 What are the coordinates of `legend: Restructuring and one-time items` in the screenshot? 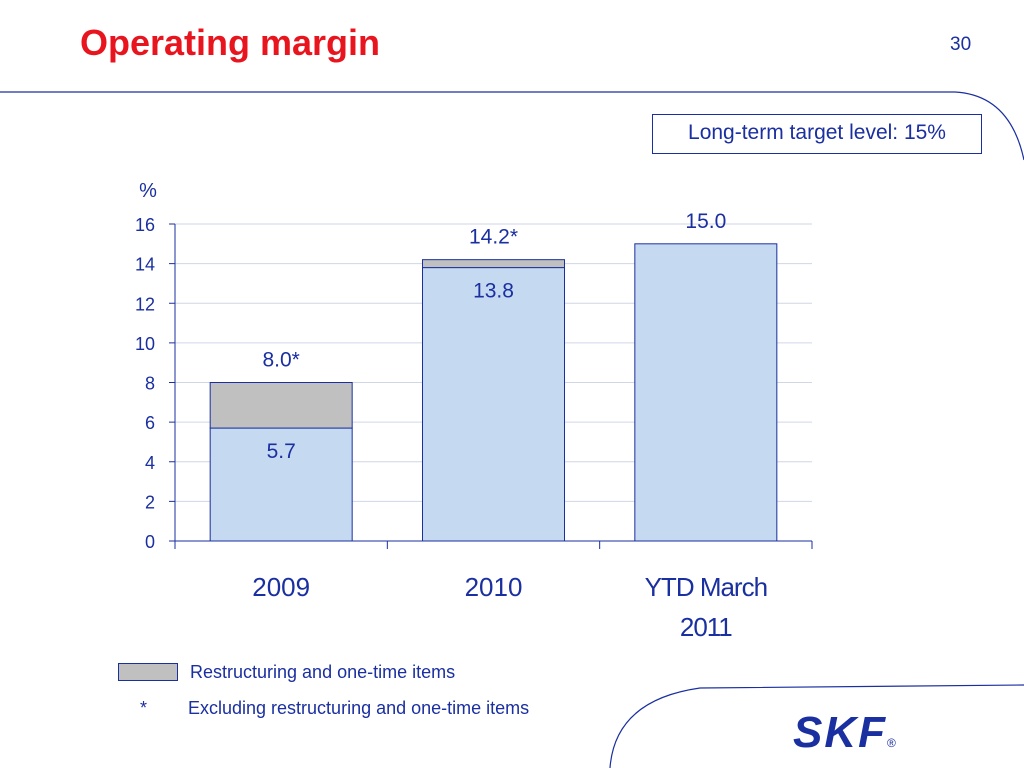 It's located at (286, 672).